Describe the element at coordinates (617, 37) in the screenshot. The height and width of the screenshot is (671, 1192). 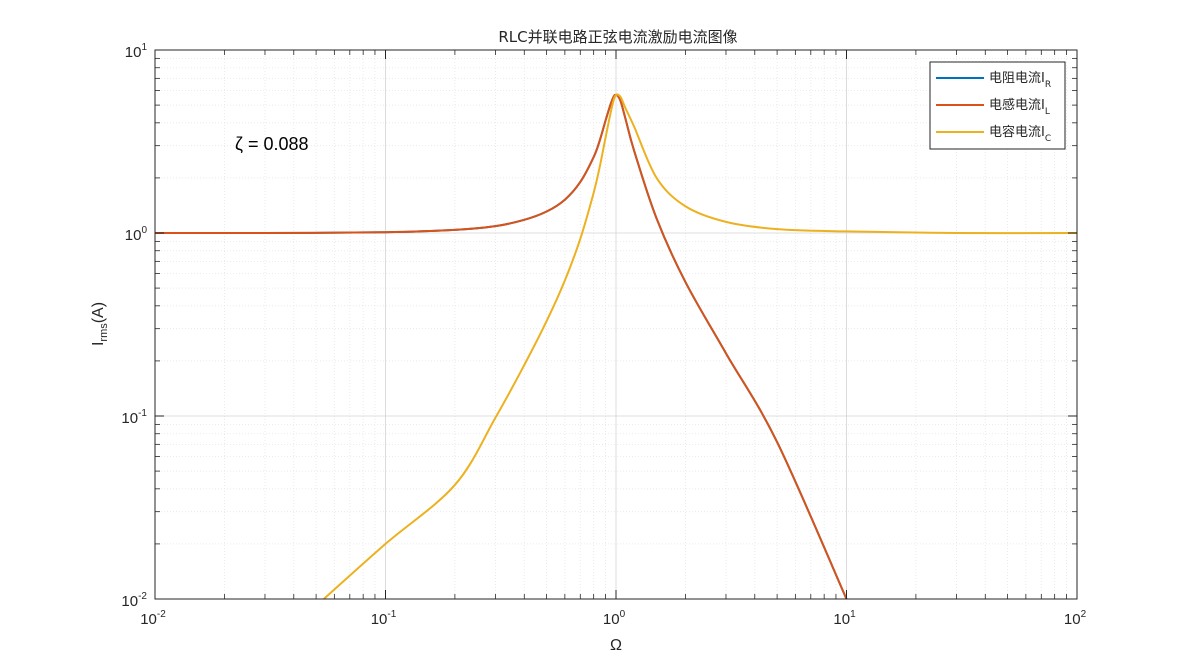
I see `chart-title: RLC并联电路正弦电流激励电流图像` at that location.